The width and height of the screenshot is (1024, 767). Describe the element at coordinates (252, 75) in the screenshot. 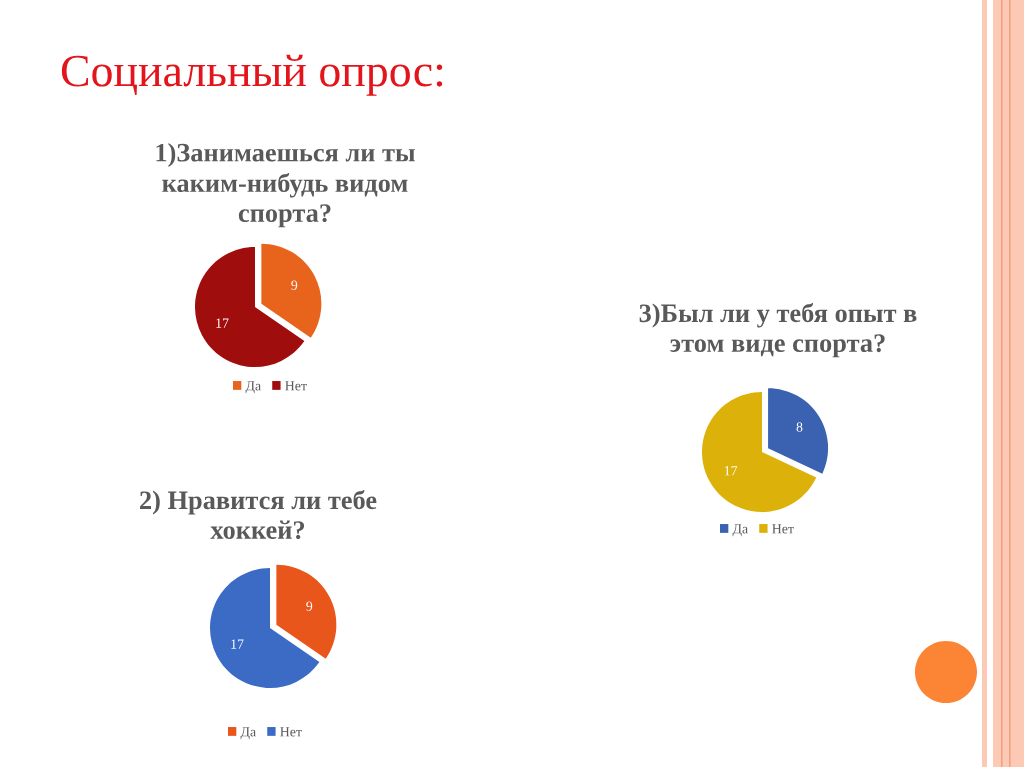

I see `text: Социальный опрос:` at that location.